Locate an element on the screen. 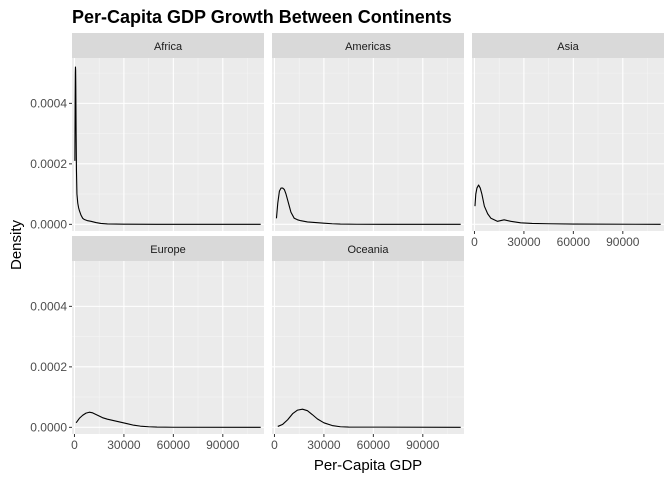 This screenshot has width=672, height=480. facet-strip-label: Africa is located at coordinates (168, 47).